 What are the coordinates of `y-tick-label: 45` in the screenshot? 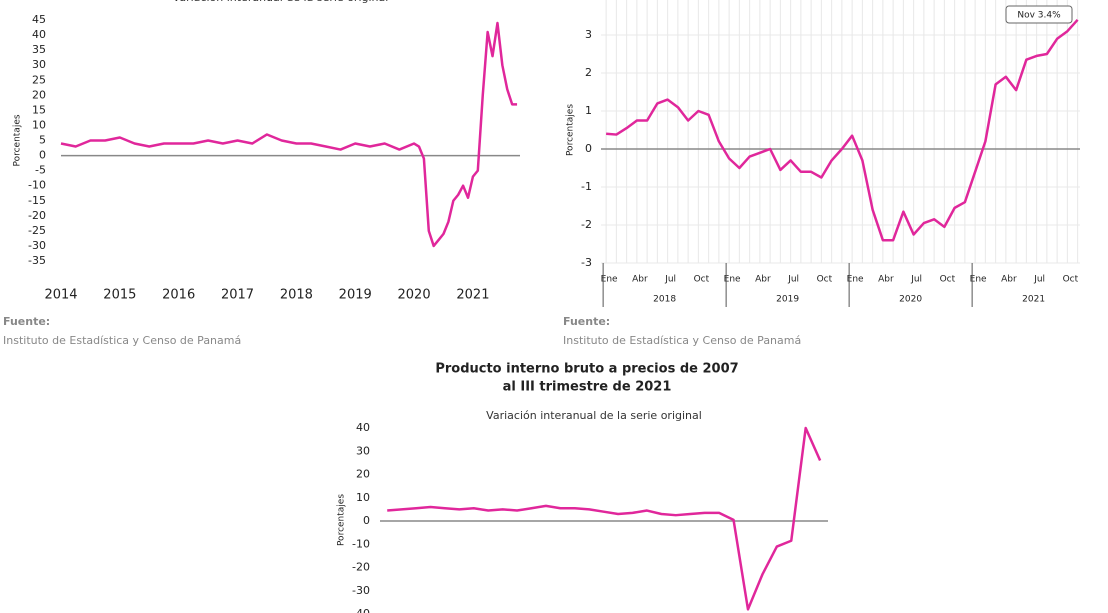 It's located at (39, 19).